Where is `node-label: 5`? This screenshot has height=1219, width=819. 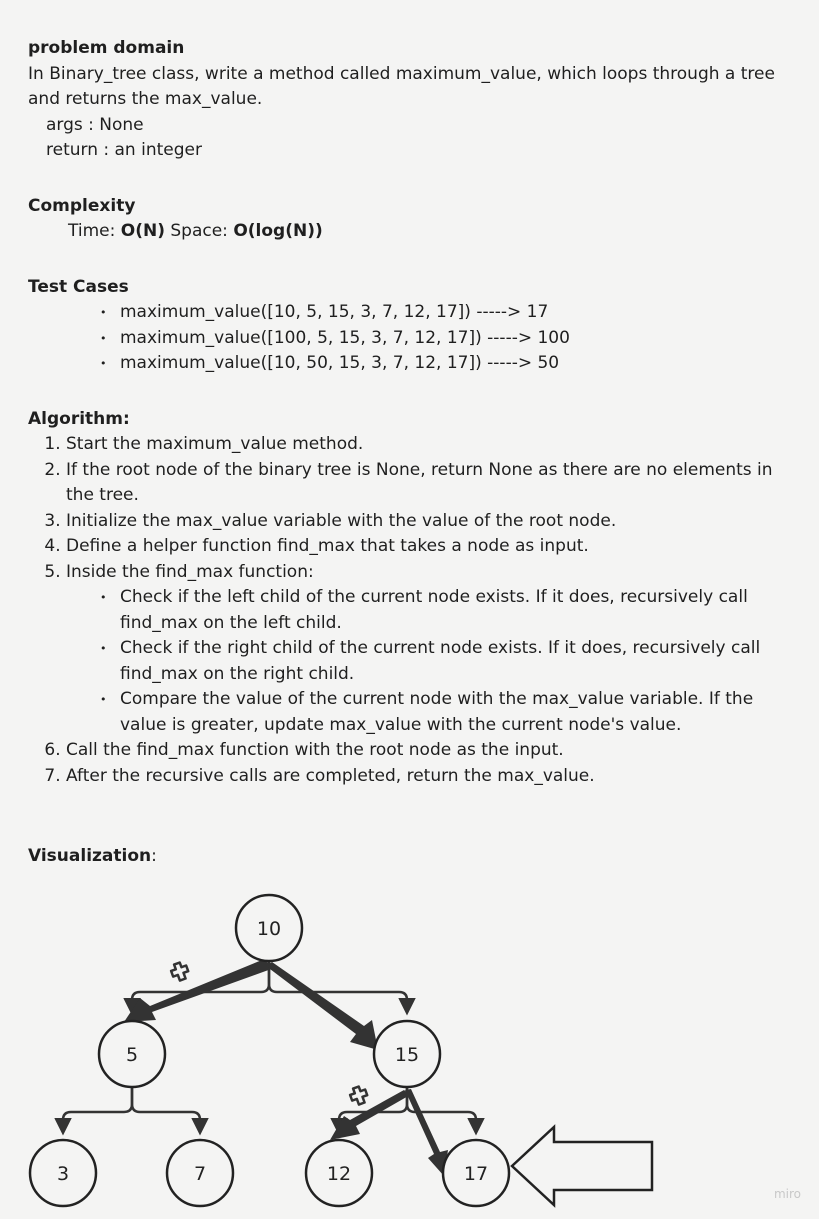 node-label: 5 is located at coordinates (132, 1055).